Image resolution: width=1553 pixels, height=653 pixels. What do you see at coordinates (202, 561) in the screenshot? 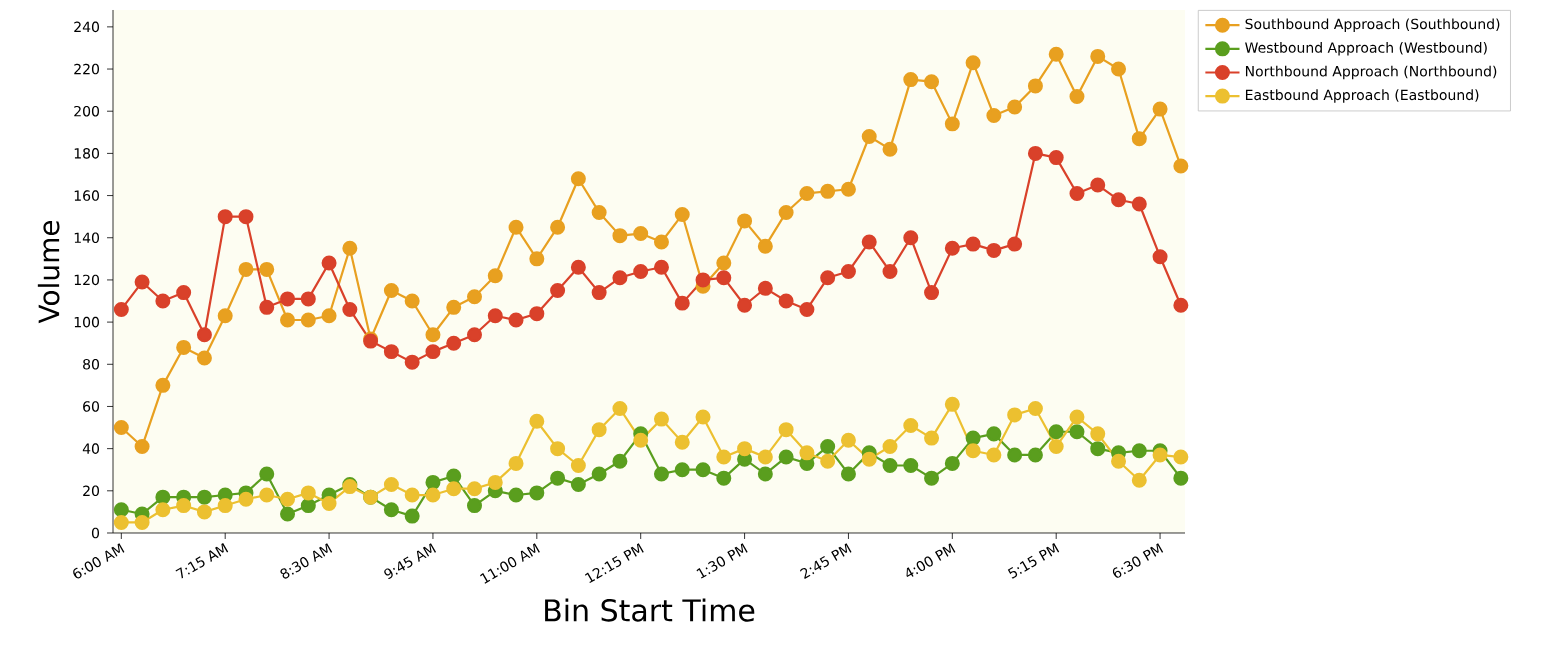
I see `x-tick-label: 7:15 AM` at bounding box center [202, 561].